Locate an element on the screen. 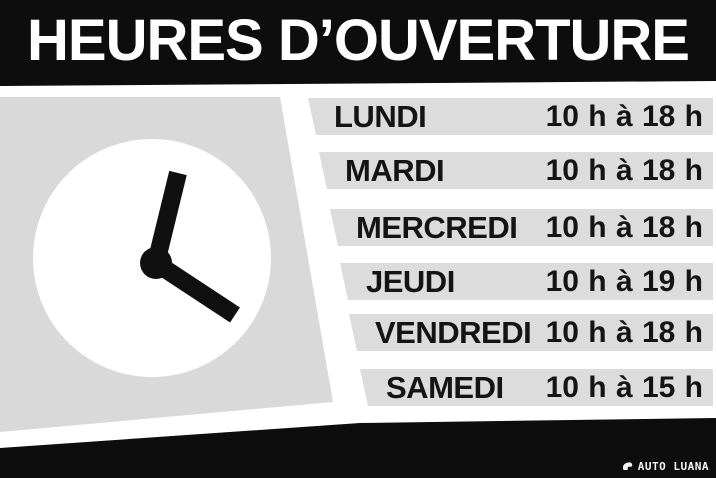 This screenshot has width=716, height=478. brand-logo-icon is located at coordinates (627, 466).